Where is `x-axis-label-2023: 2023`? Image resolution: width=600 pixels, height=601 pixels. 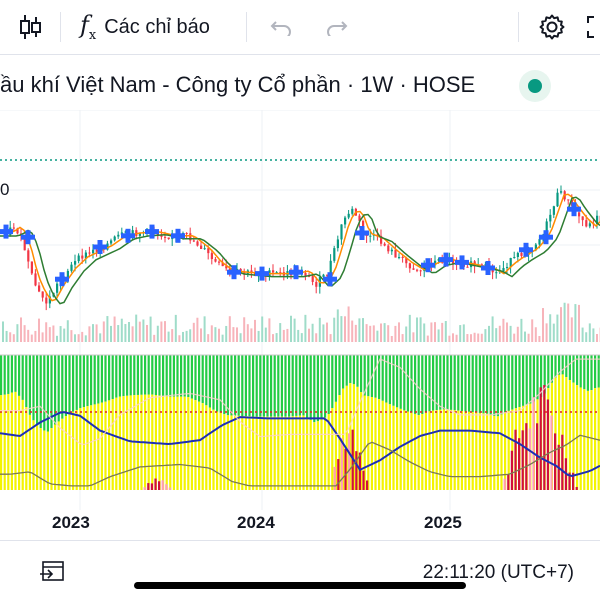 x-axis-label-2023: 2023 is located at coordinates (71, 523).